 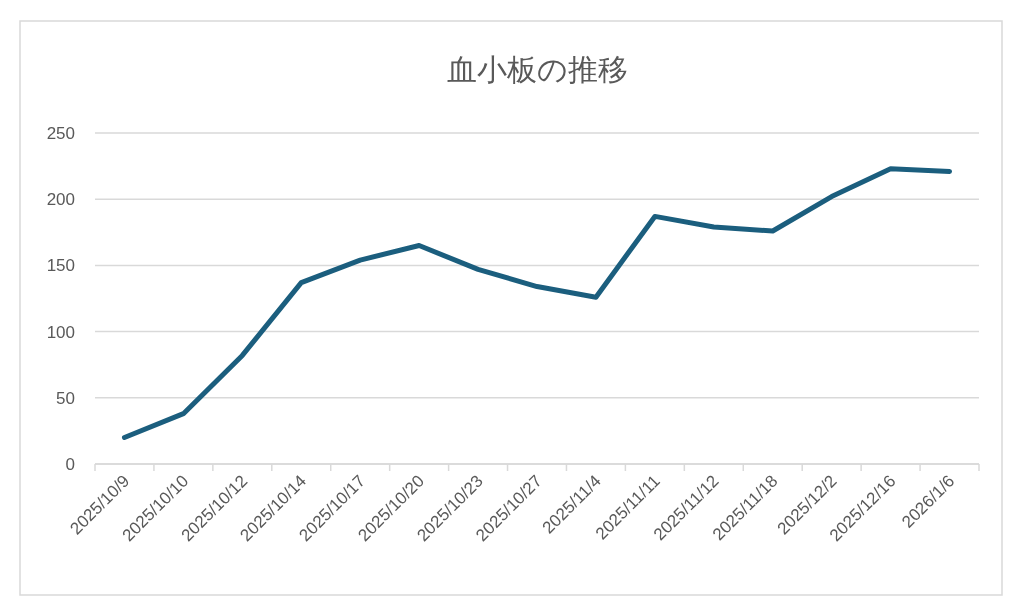 I want to click on y-tick-label: 100, so click(x=60, y=332).